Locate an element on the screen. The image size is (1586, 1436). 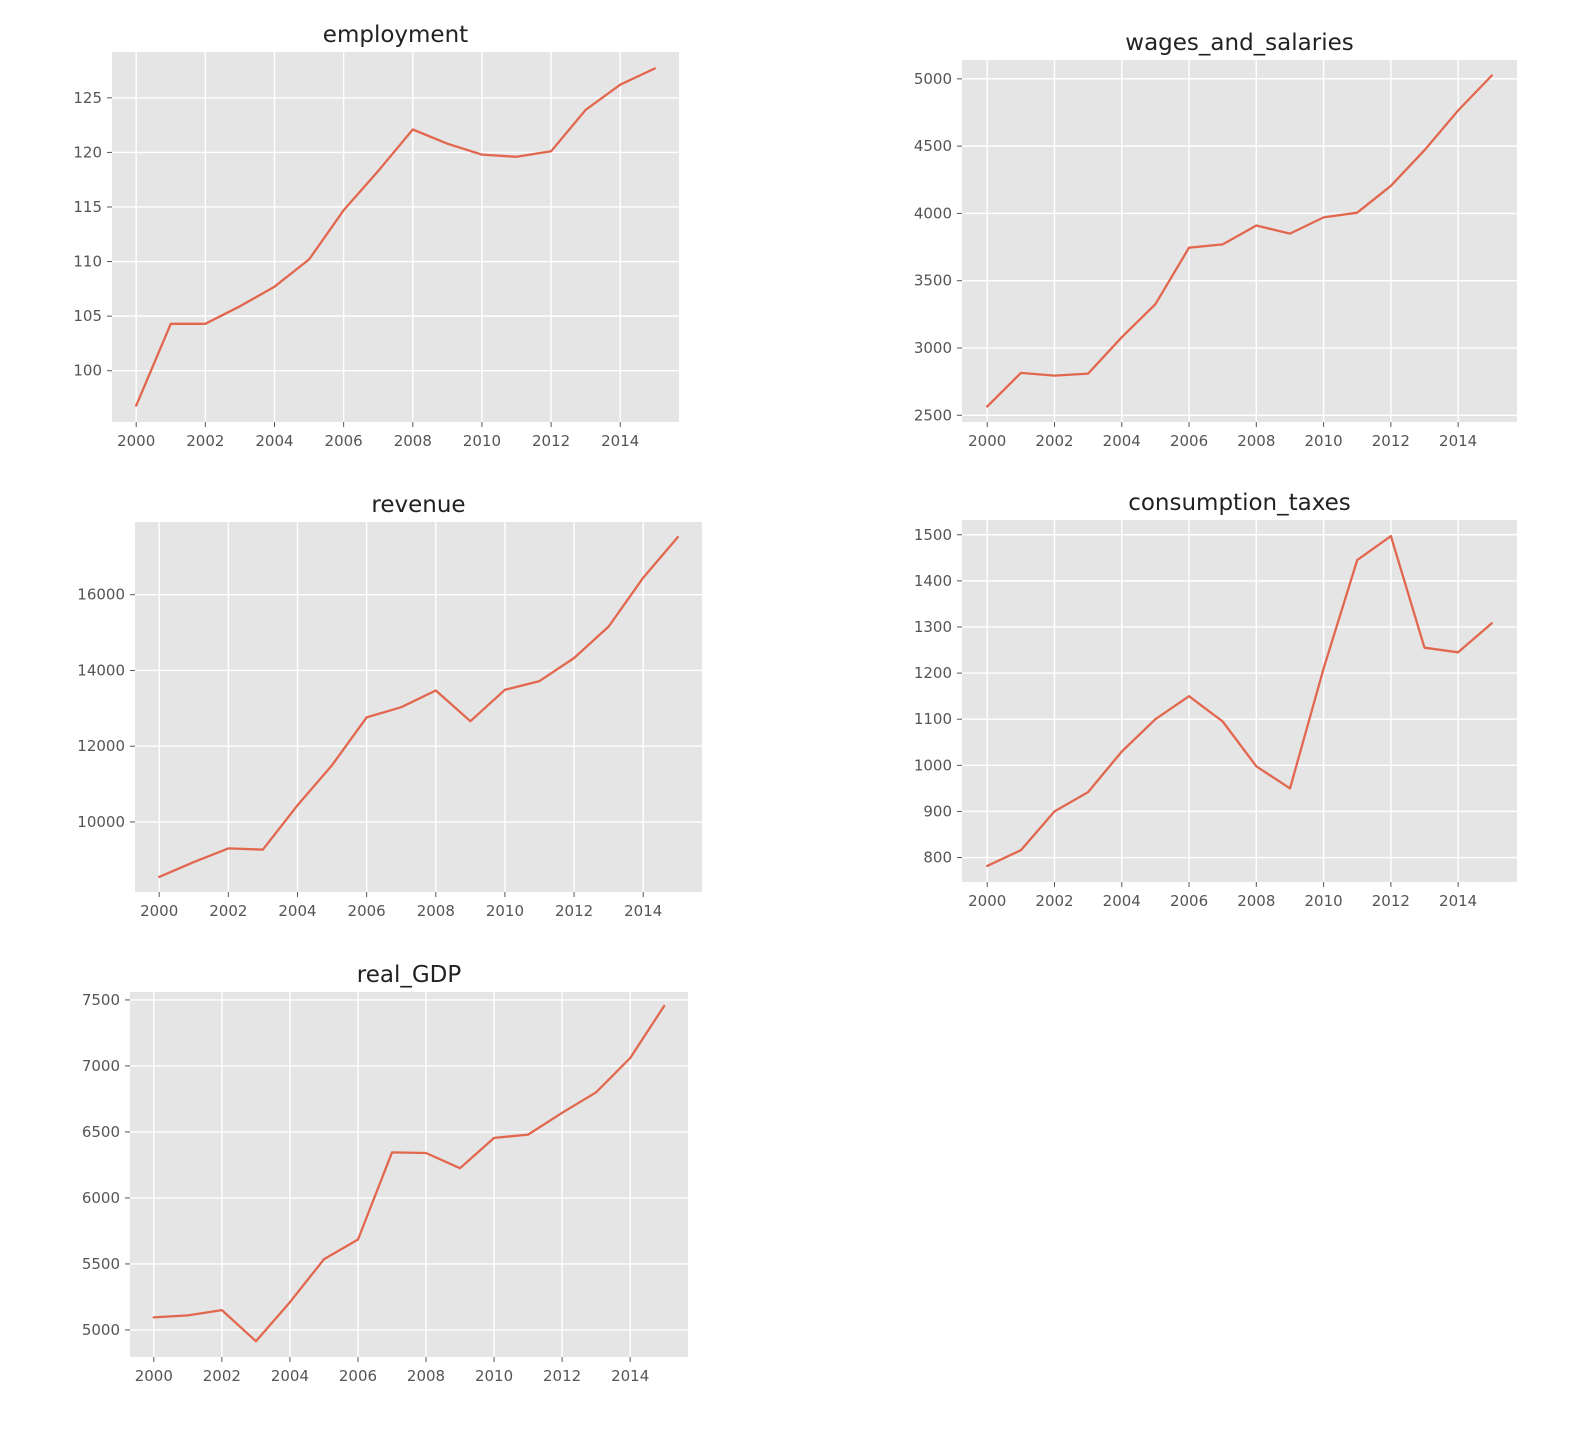
y-tick-label: 4000 is located at coordinates (933, 213).